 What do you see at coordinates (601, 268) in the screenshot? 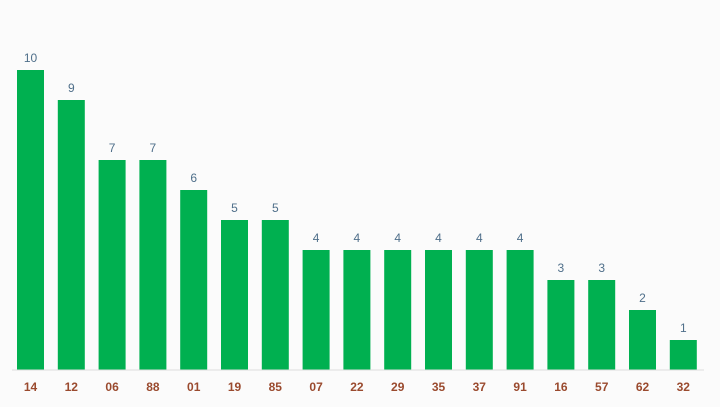
I see `value-label-57: 3` at bounding box center [601, 268].